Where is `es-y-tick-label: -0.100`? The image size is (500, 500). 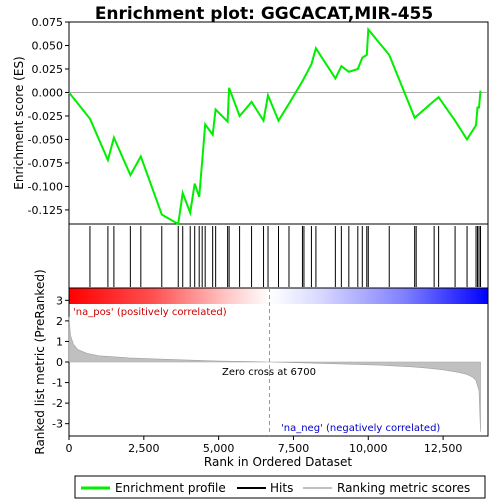
es-y-tick-label: -0.100 is located at coordinates (45, 186).